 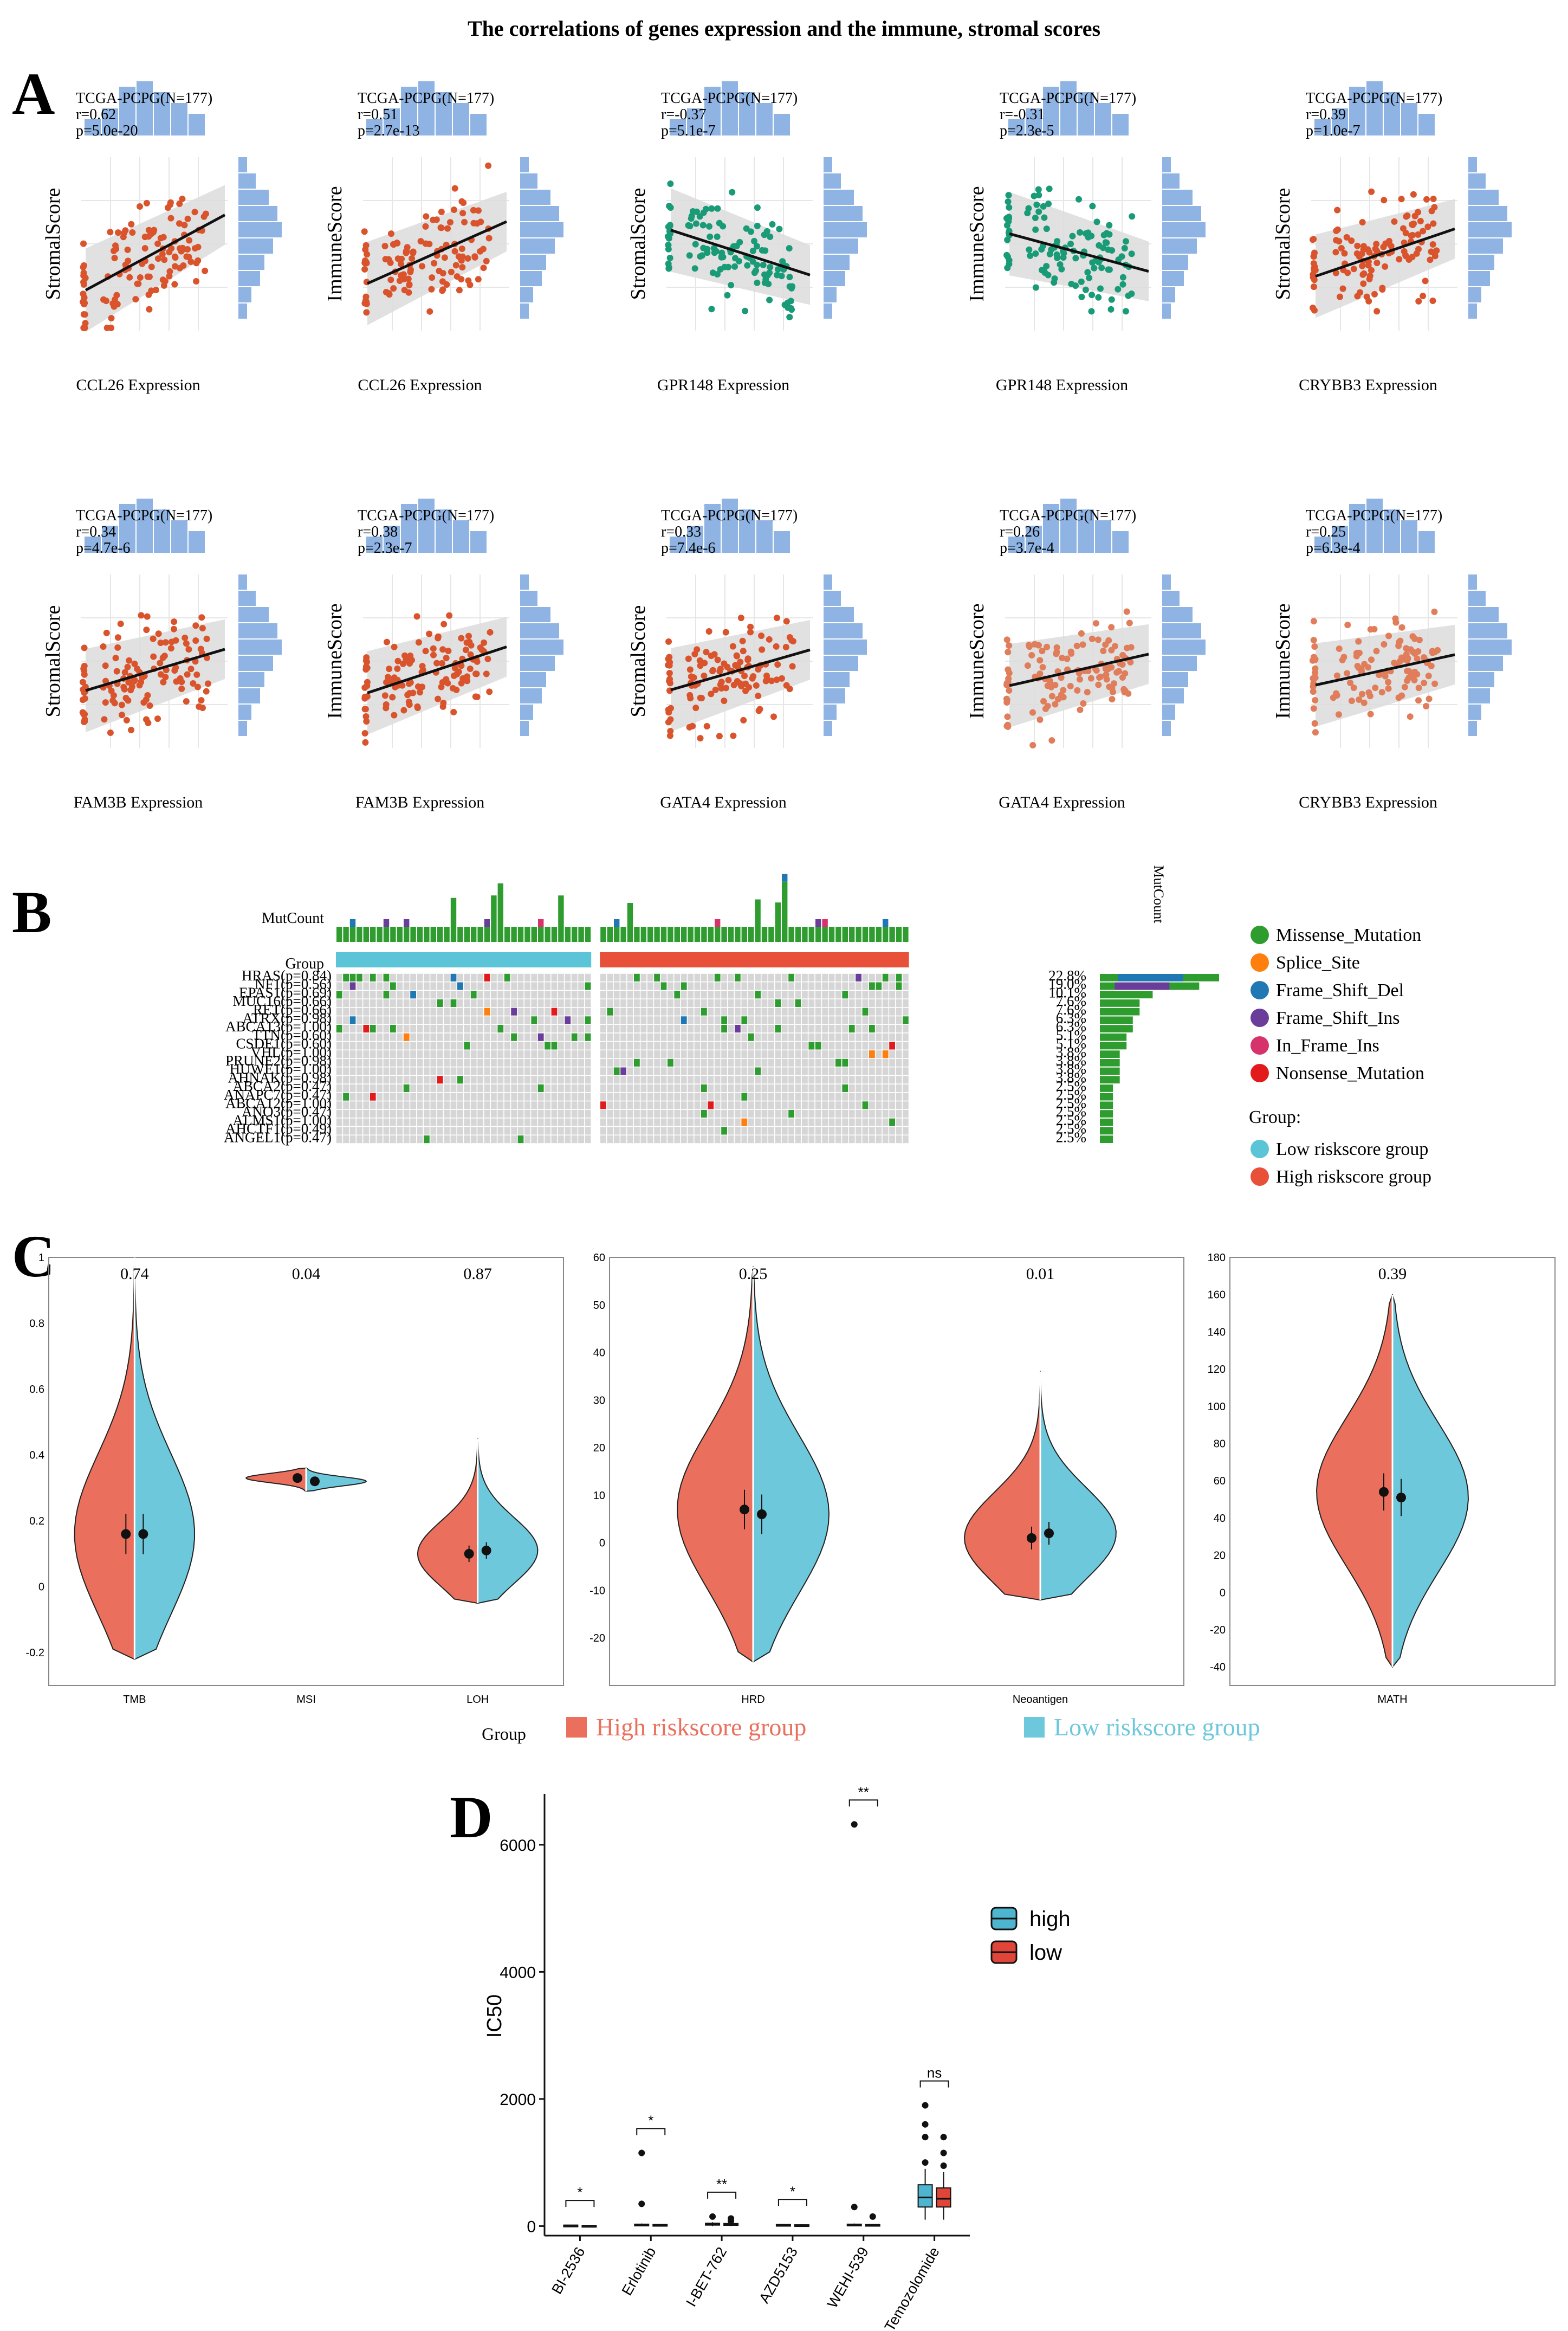 I want to click on r-value: r=0.33, so click(x=681, y=532).